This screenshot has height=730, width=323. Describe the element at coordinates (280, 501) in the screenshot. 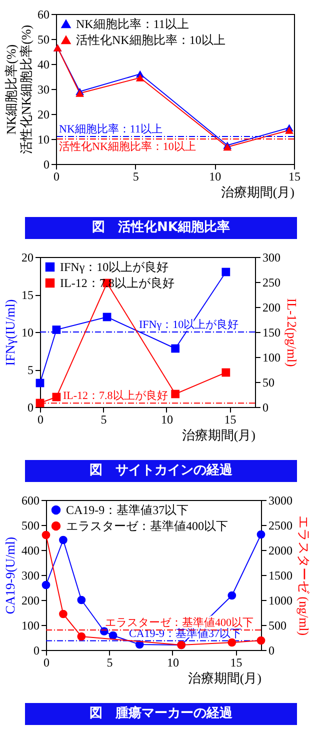

I see `y2-tick-label: 3000` at that location.